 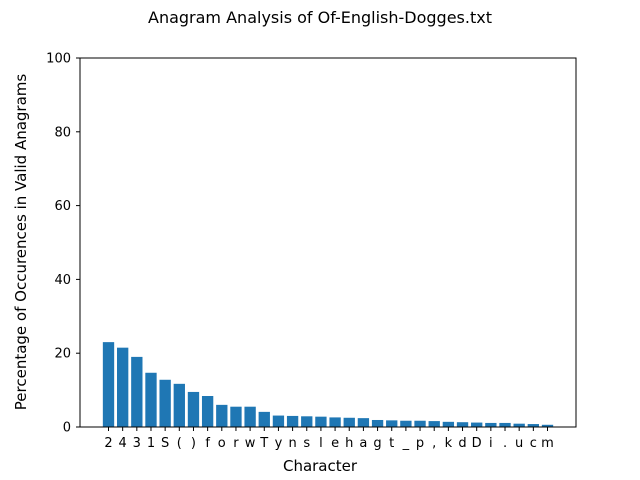 What do you see at coordinates (193, 443) in the screenshot?
I see `x-tick-label-6: )` at bounding box center [193, 443].